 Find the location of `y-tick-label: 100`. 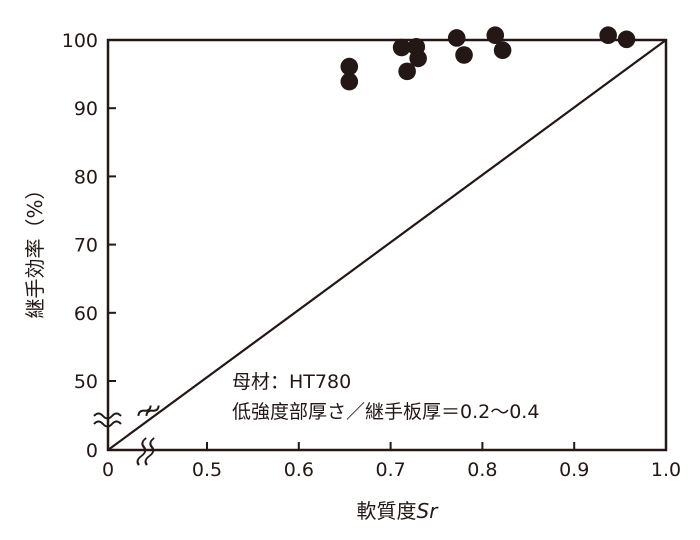

y-tick-label: 100 is located at coordinates (80, 41).